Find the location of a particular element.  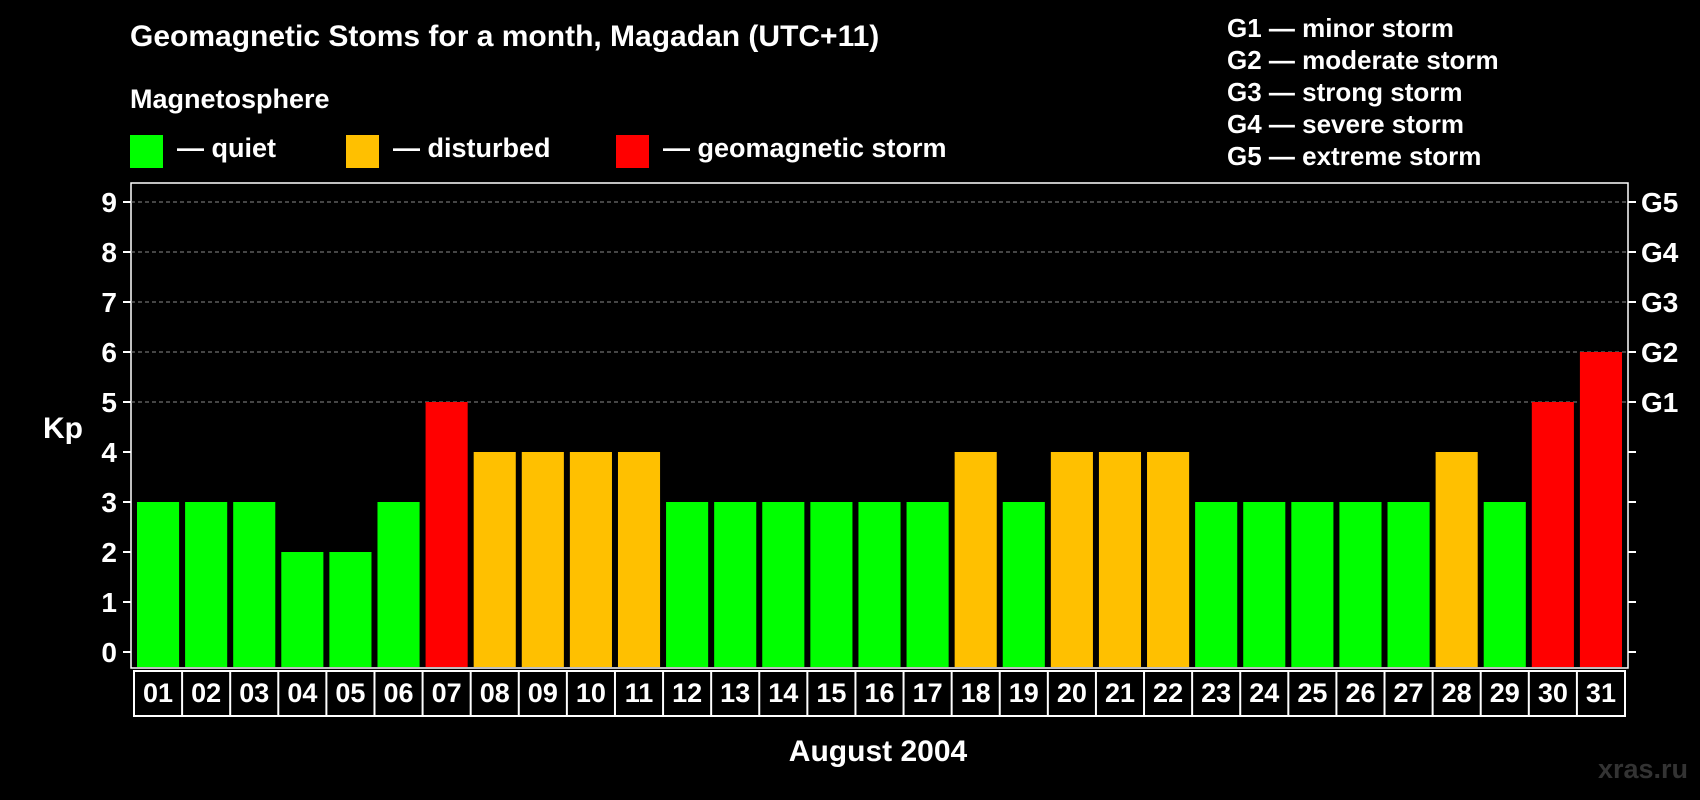

x-tick-label-08: 08 is located at coordinates (495, 693).